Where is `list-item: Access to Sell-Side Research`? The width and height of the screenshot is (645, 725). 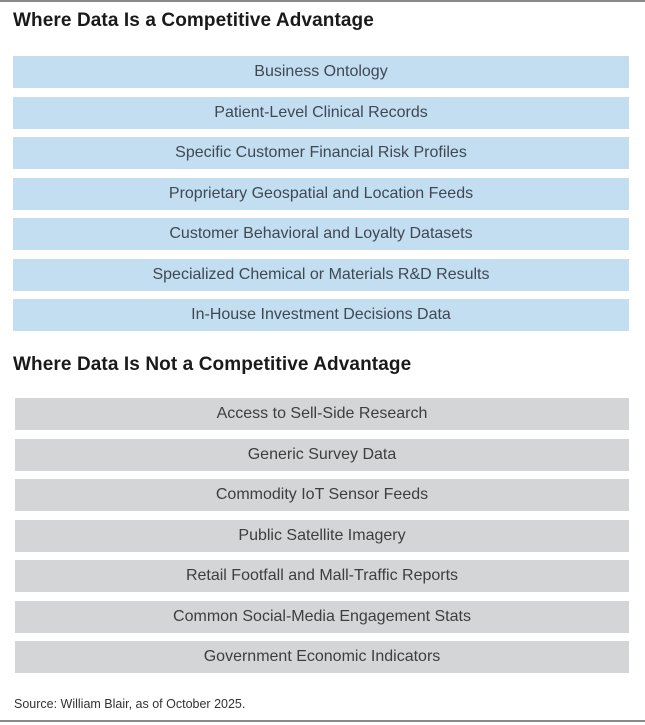 list-item: Access to Sell-Side Research is located at coordinates (322, 414).